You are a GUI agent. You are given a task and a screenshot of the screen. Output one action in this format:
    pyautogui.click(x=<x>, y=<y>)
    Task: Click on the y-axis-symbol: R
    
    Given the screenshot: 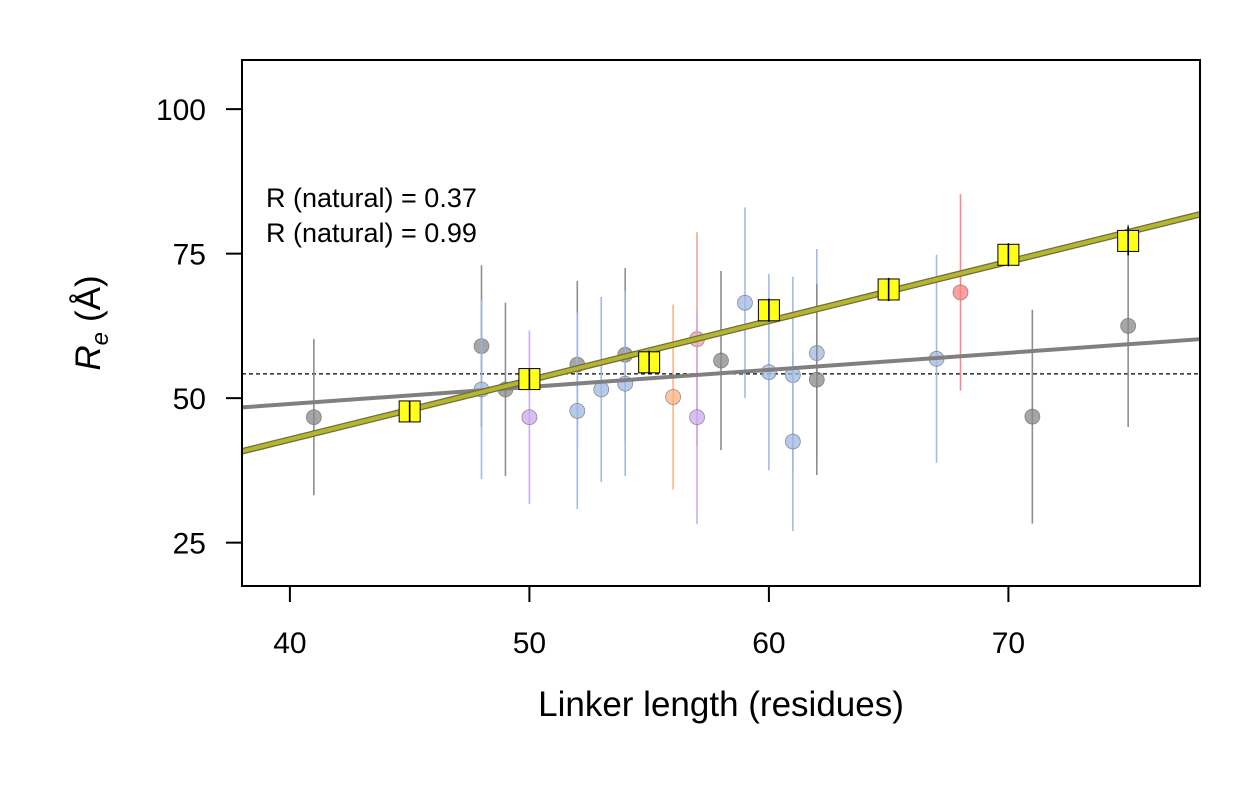 What is the action you would take?
    pyautogui.click(x=88, y=357)
    